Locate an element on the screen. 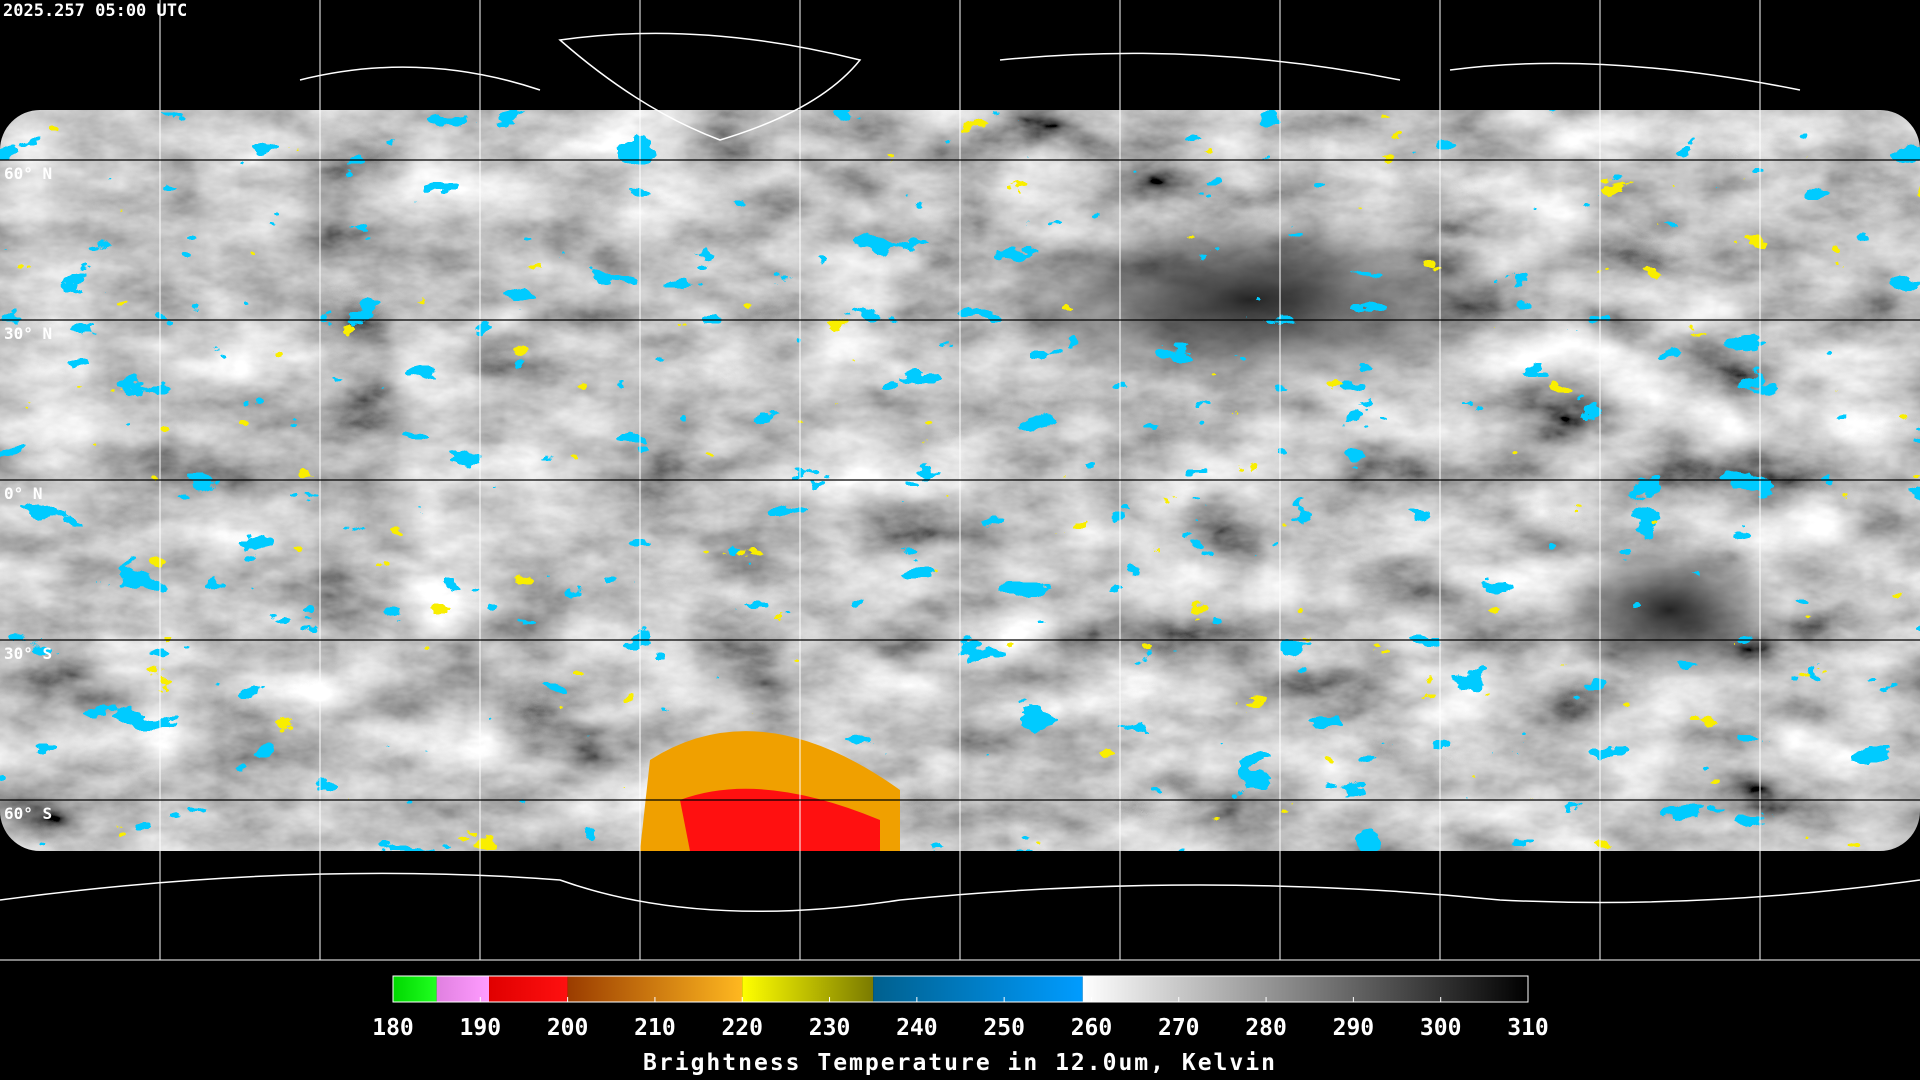 This screenshot has width=1920, height=1080. colorbar-frame is located at coordinates (960, 989).